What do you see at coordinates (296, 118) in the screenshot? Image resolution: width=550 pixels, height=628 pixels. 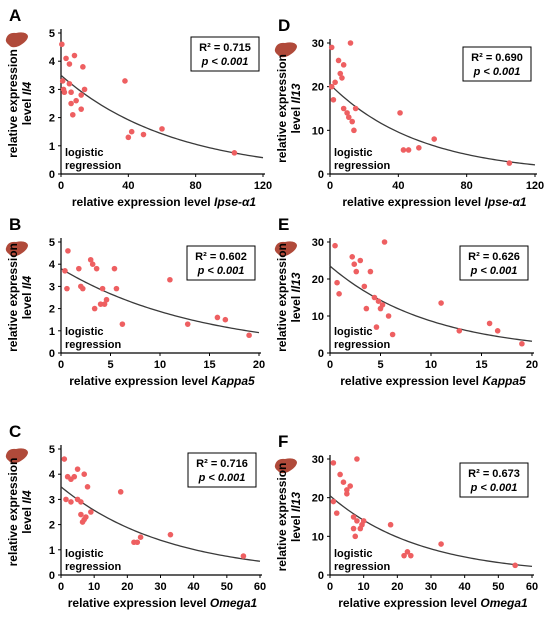 I see `y-axis-title-prefix: level` at bounding box center [296, 118].